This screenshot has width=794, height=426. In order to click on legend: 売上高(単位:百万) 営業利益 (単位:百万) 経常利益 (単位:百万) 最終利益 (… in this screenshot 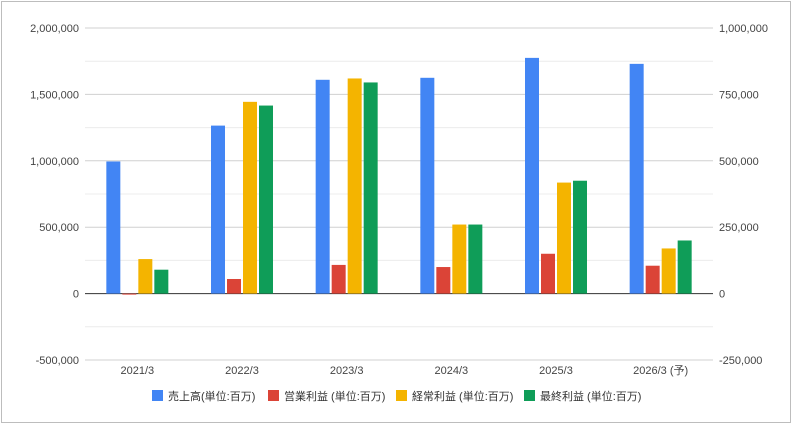, I will do `click(396, 396)`.